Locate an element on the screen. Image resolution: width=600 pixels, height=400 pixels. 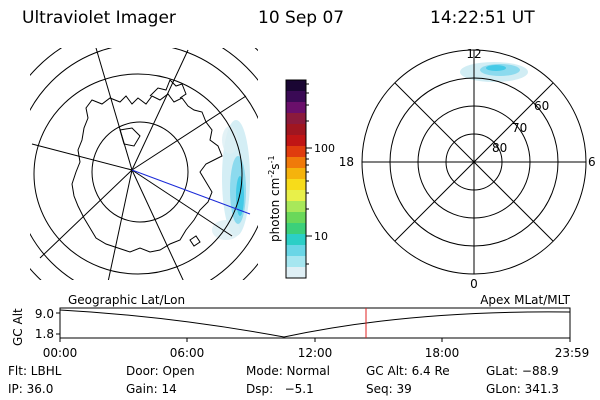
colorbar is located at coordinates (296, 179).